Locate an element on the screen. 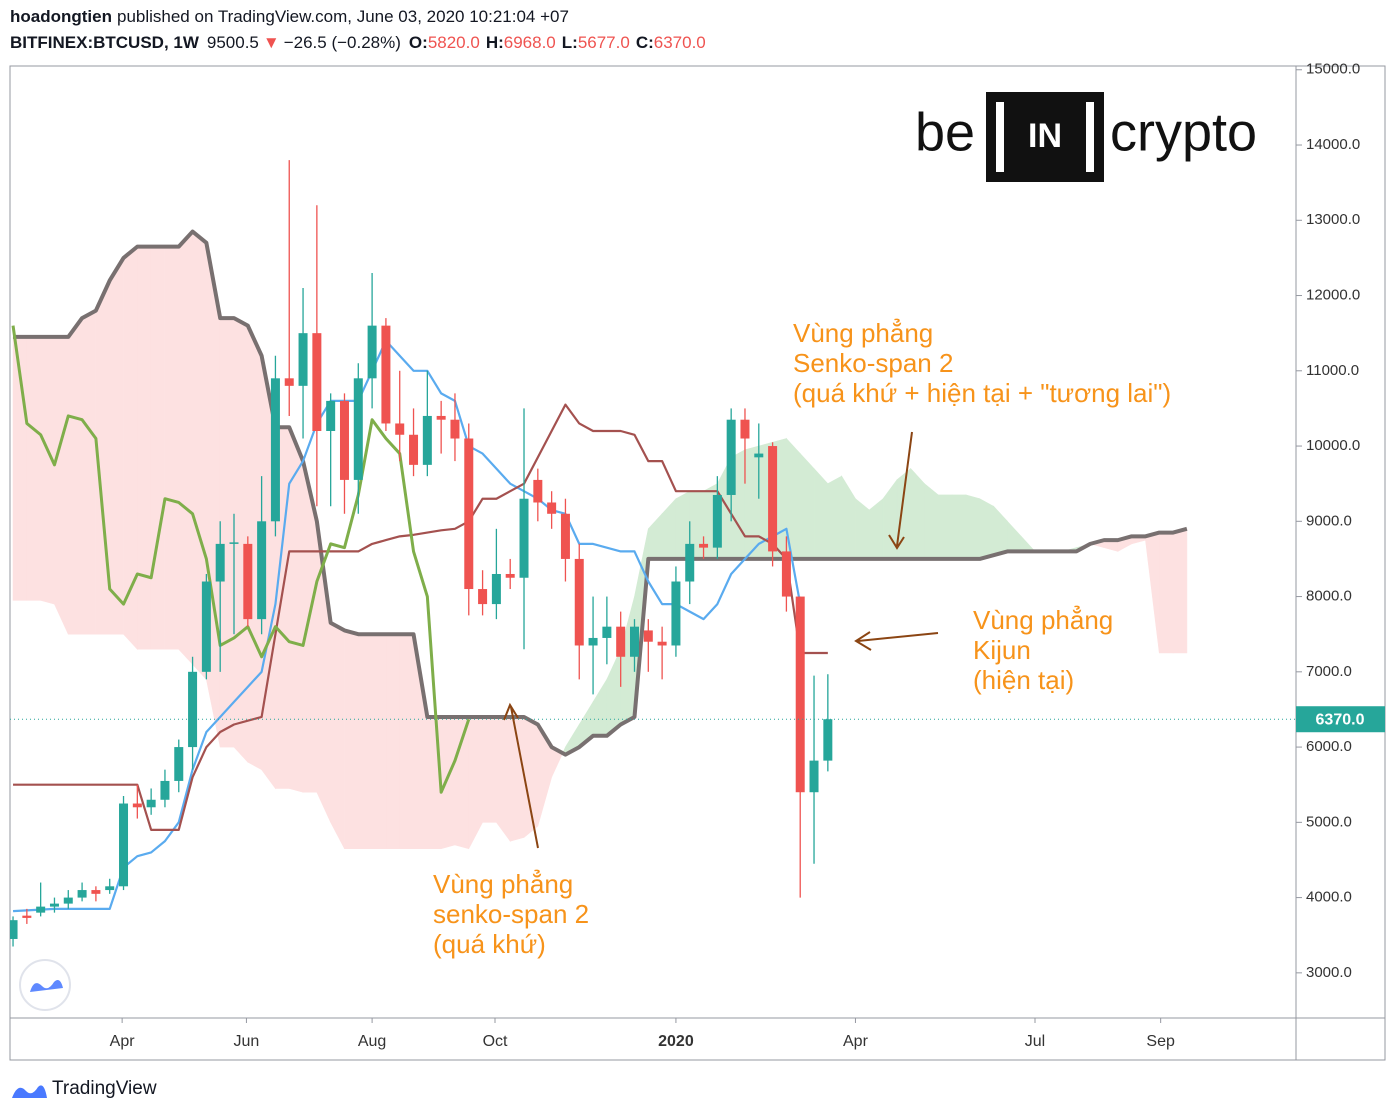  logo-box is located at coordinates (1045, 137).